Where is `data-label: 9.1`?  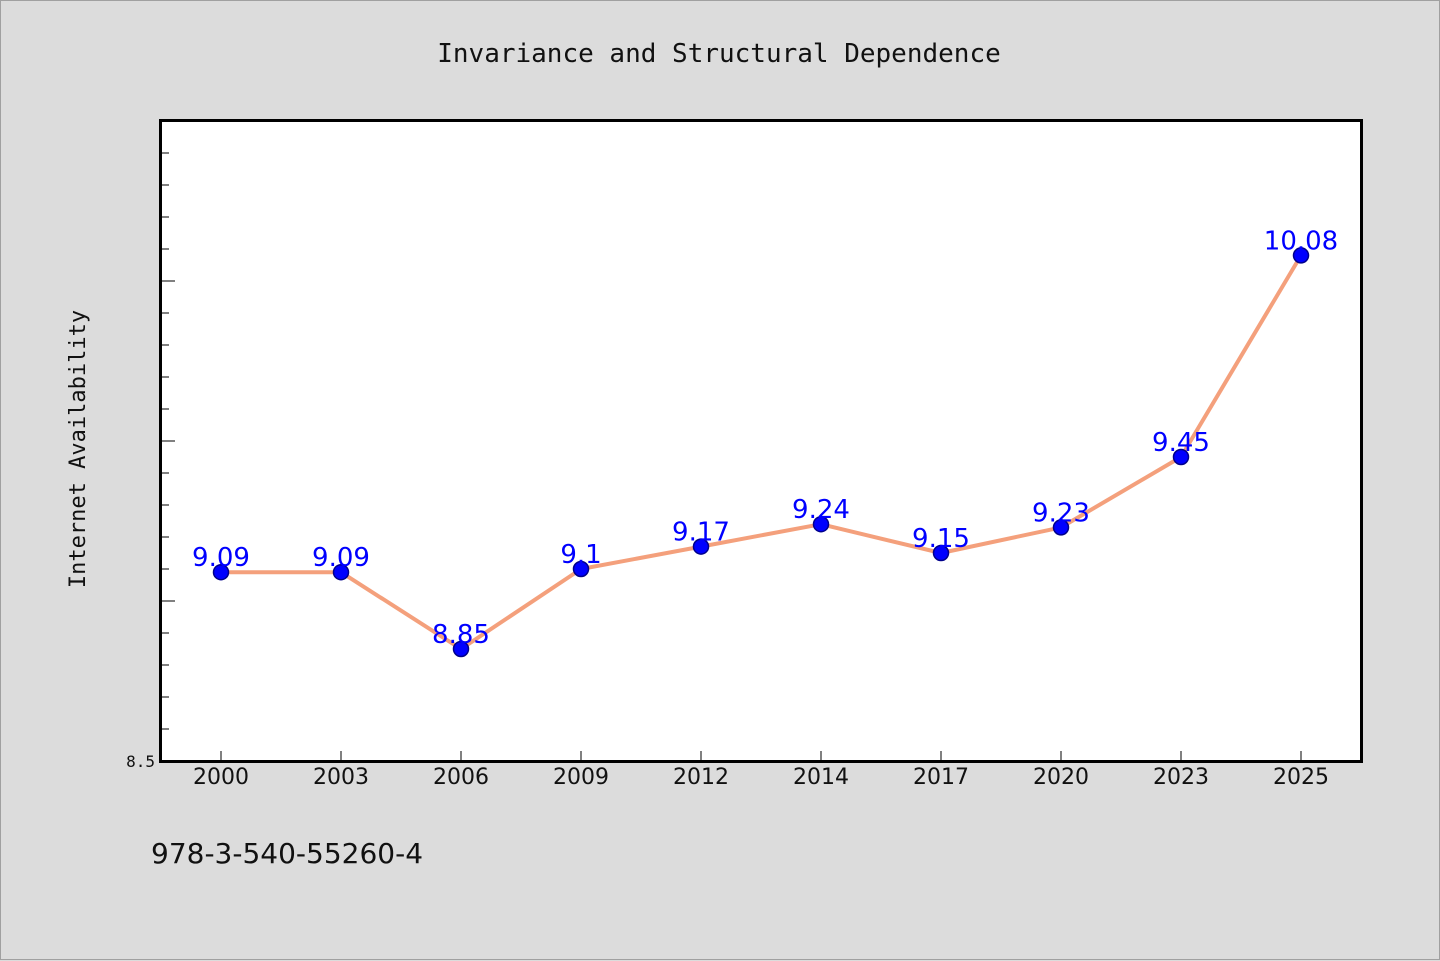 data-label: 9.1 is located at coordinates (580, 555).